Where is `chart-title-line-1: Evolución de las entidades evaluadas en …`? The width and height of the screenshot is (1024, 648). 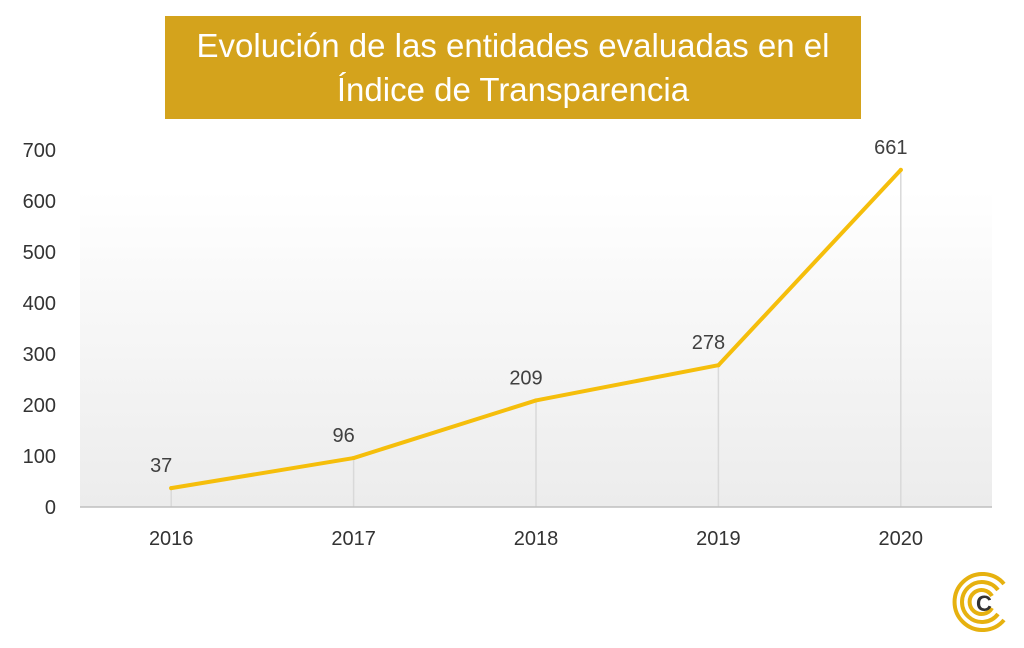 chart-title-line-1: Evolución de las entidades evaluadas en … is located at coordinates (513, 45).